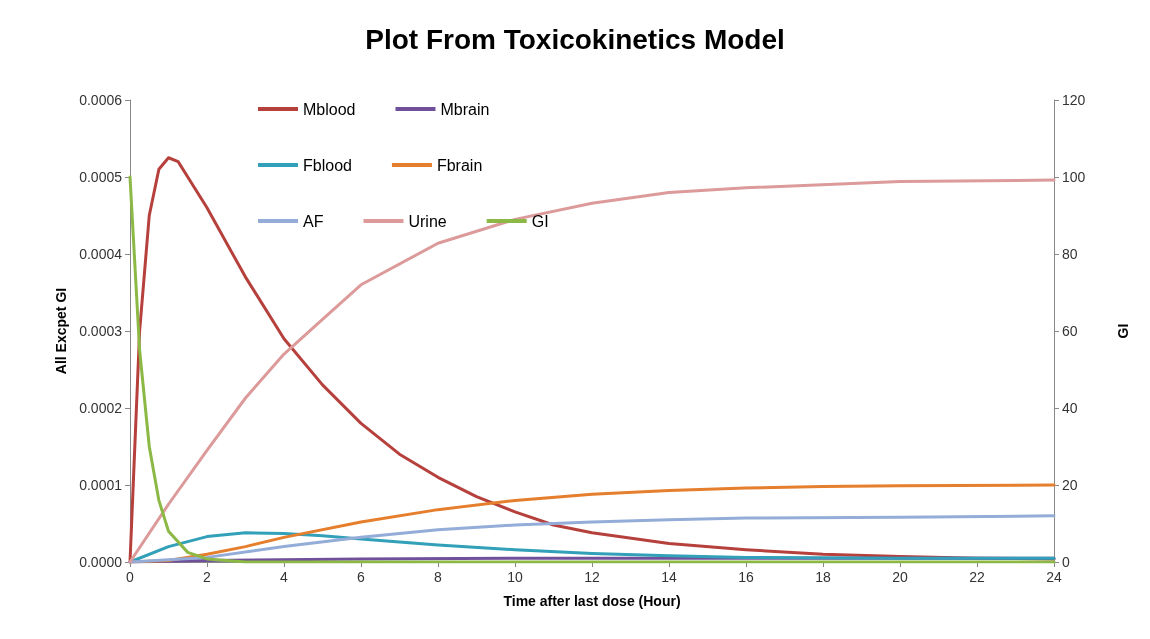  What do you see at coordinates (540, 221) in the screenshot?
I see `legend-label: GI` at bounding box center [540, 221].